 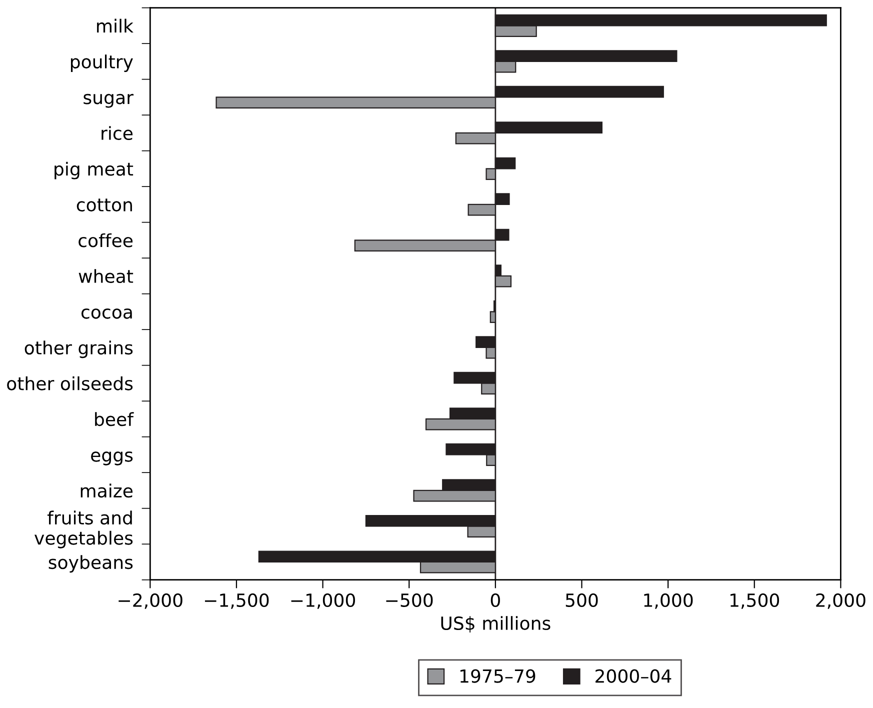 What do you see at coordinates (495, 600) in the screenshot?
I see `x-tick-label: 0` at bounding box center [495, 600].